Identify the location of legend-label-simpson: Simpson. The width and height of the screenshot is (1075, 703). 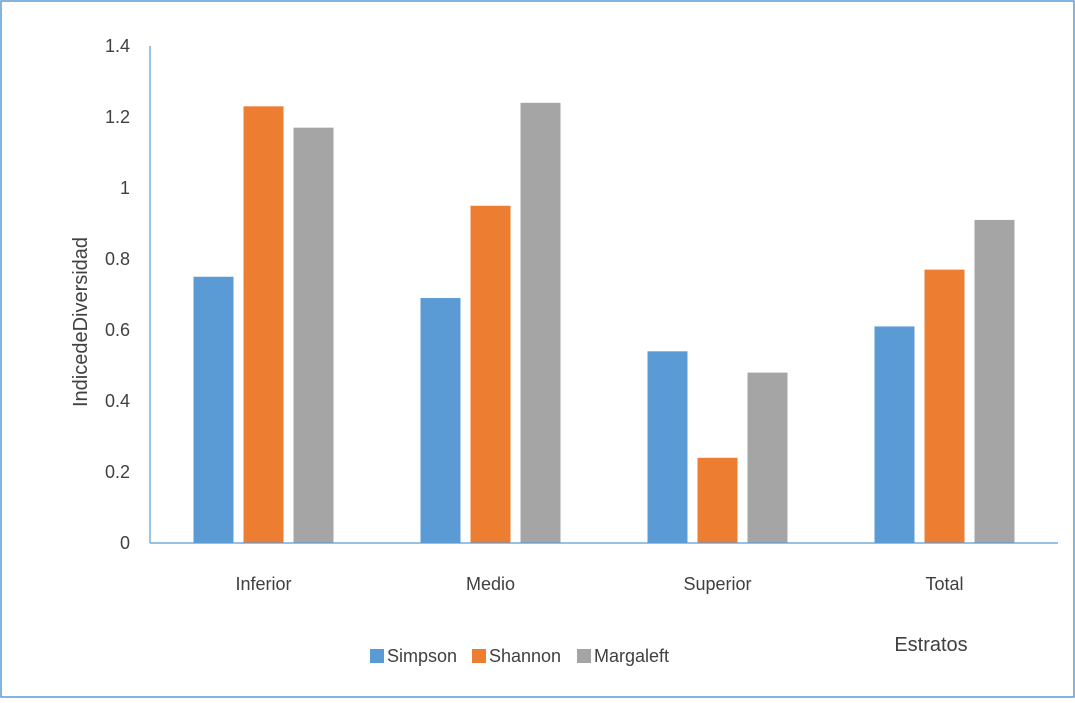
(422, 656).